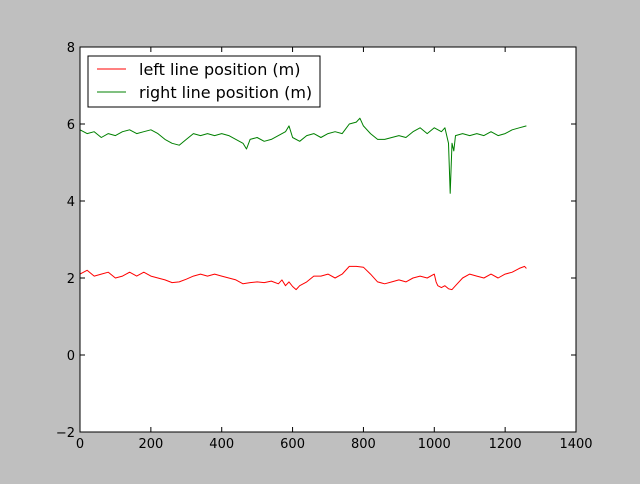  Describe the element at coordinates (434, 444) in the screenshot. I see `x-tick-label: 1000` at that location.